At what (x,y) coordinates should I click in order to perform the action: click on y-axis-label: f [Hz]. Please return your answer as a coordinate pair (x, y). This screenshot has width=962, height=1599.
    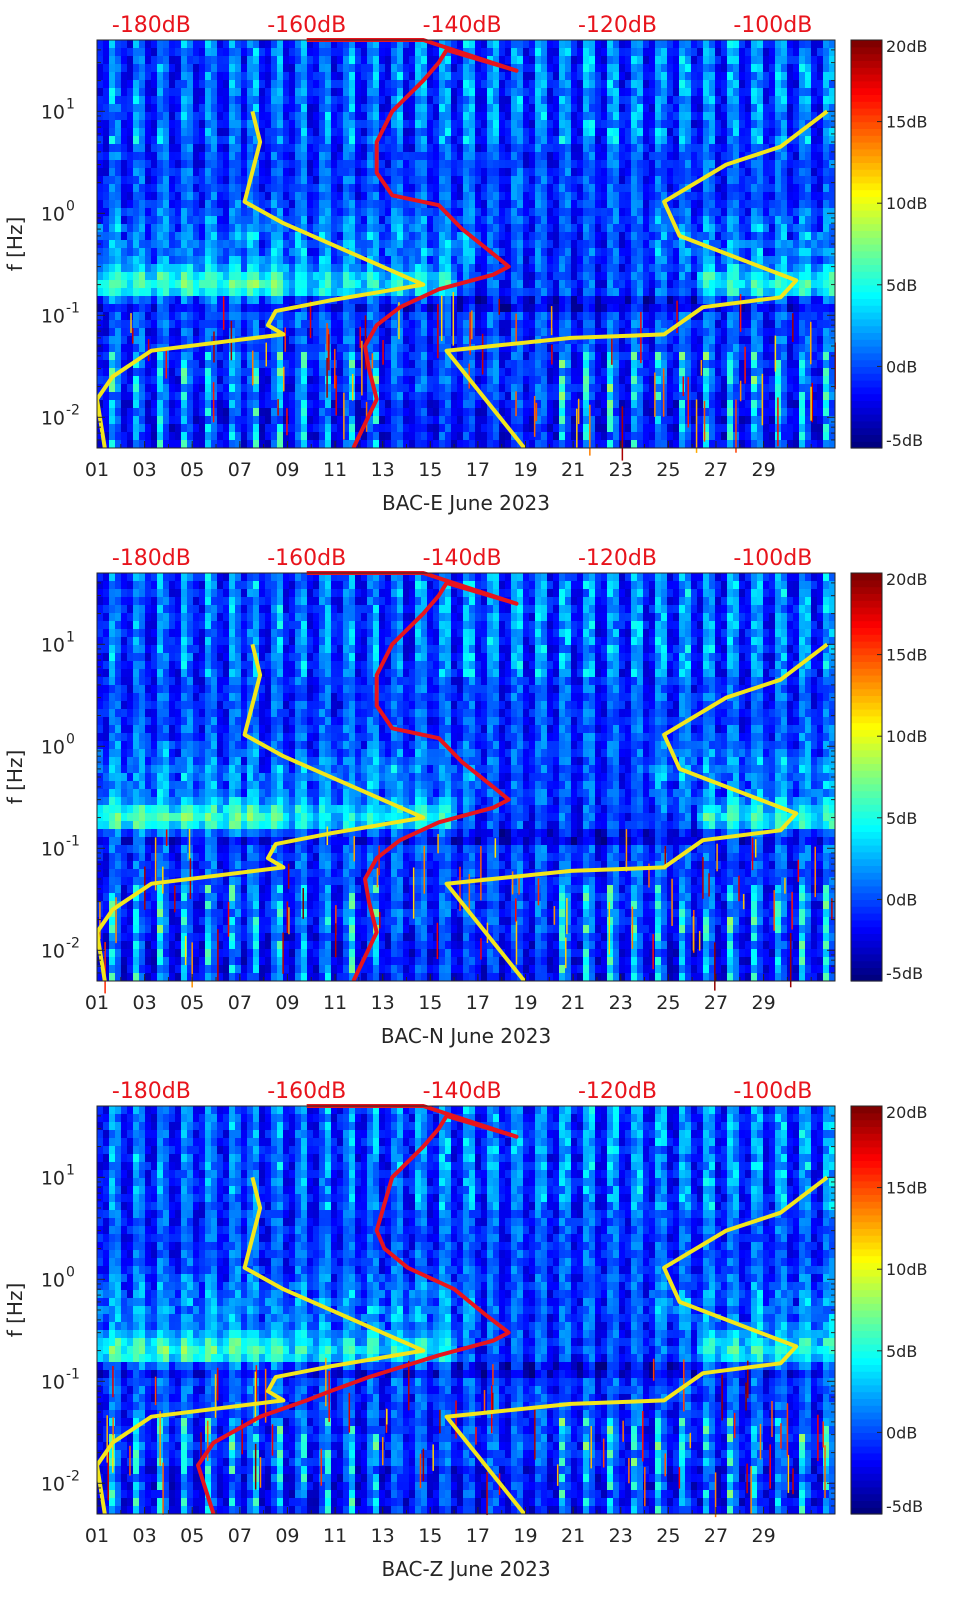
    Looking at the image, I should click on (15, 777).